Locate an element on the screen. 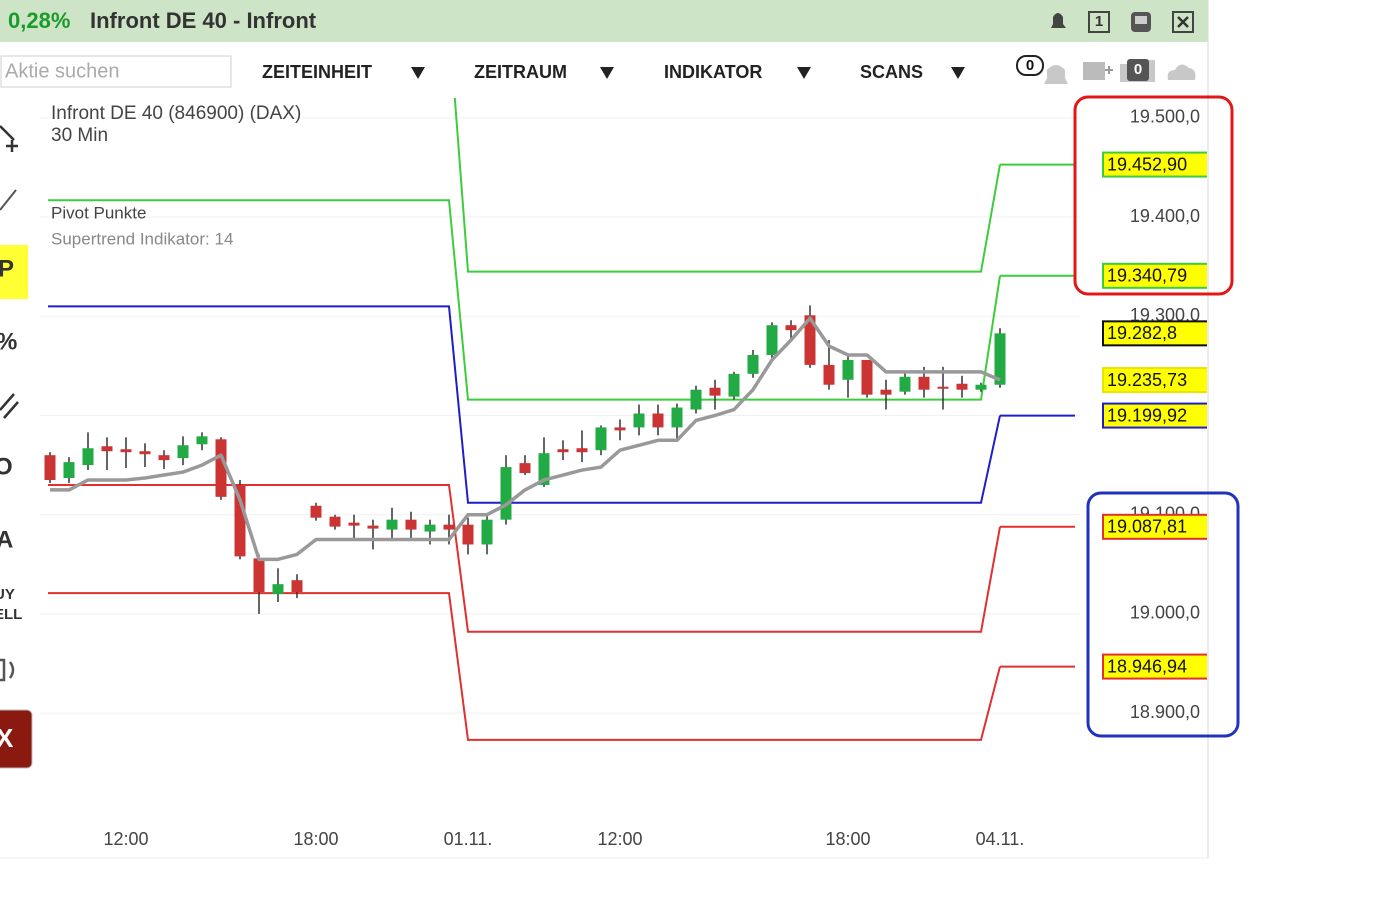 The height and width of the screenshot is (911, 1374). button-frame is located at coordinates (1183, 22).